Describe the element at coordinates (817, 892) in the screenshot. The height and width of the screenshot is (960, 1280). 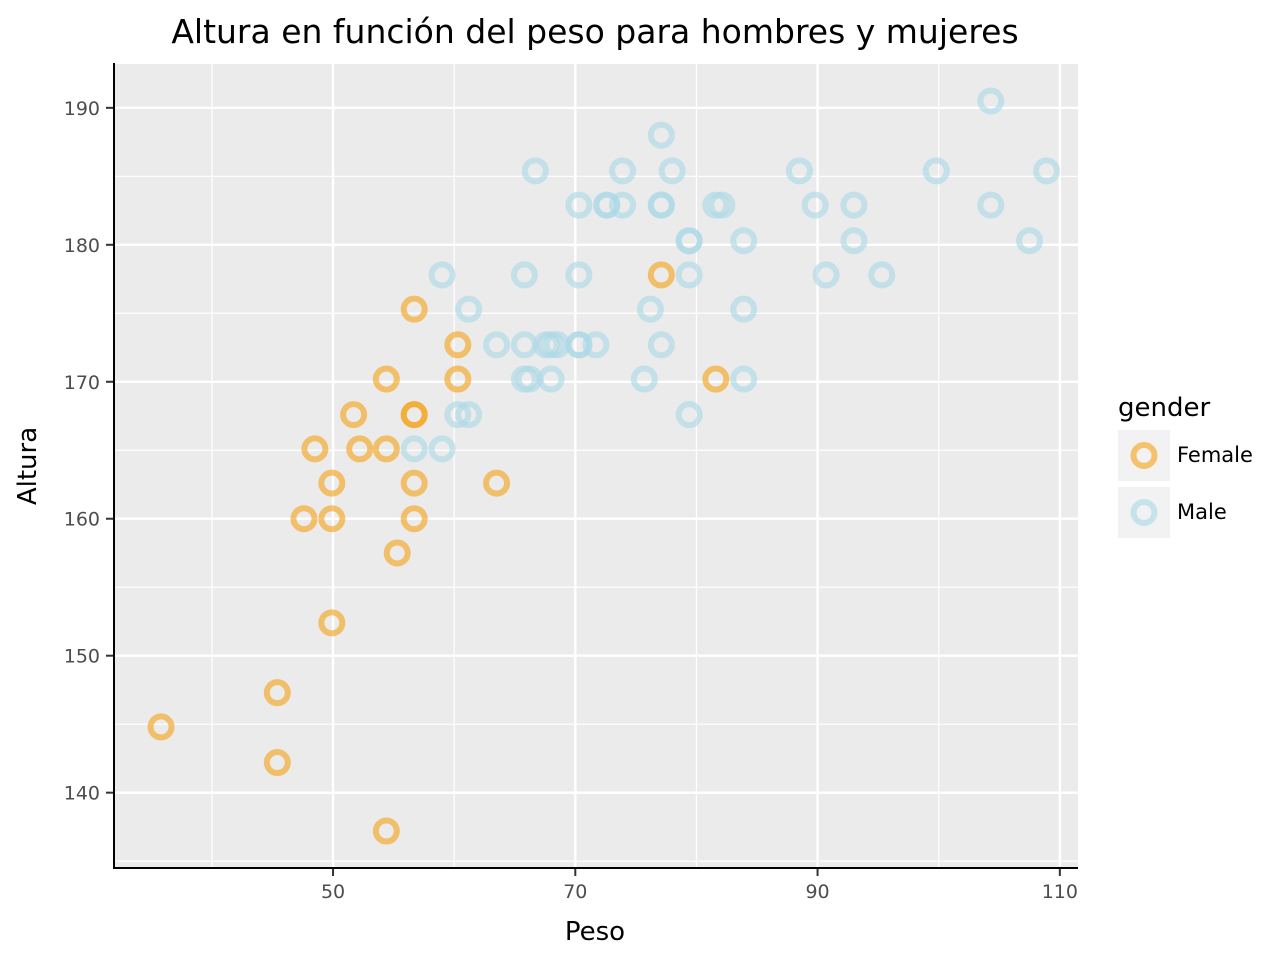
I see `x-tick-label: 90` at that location.